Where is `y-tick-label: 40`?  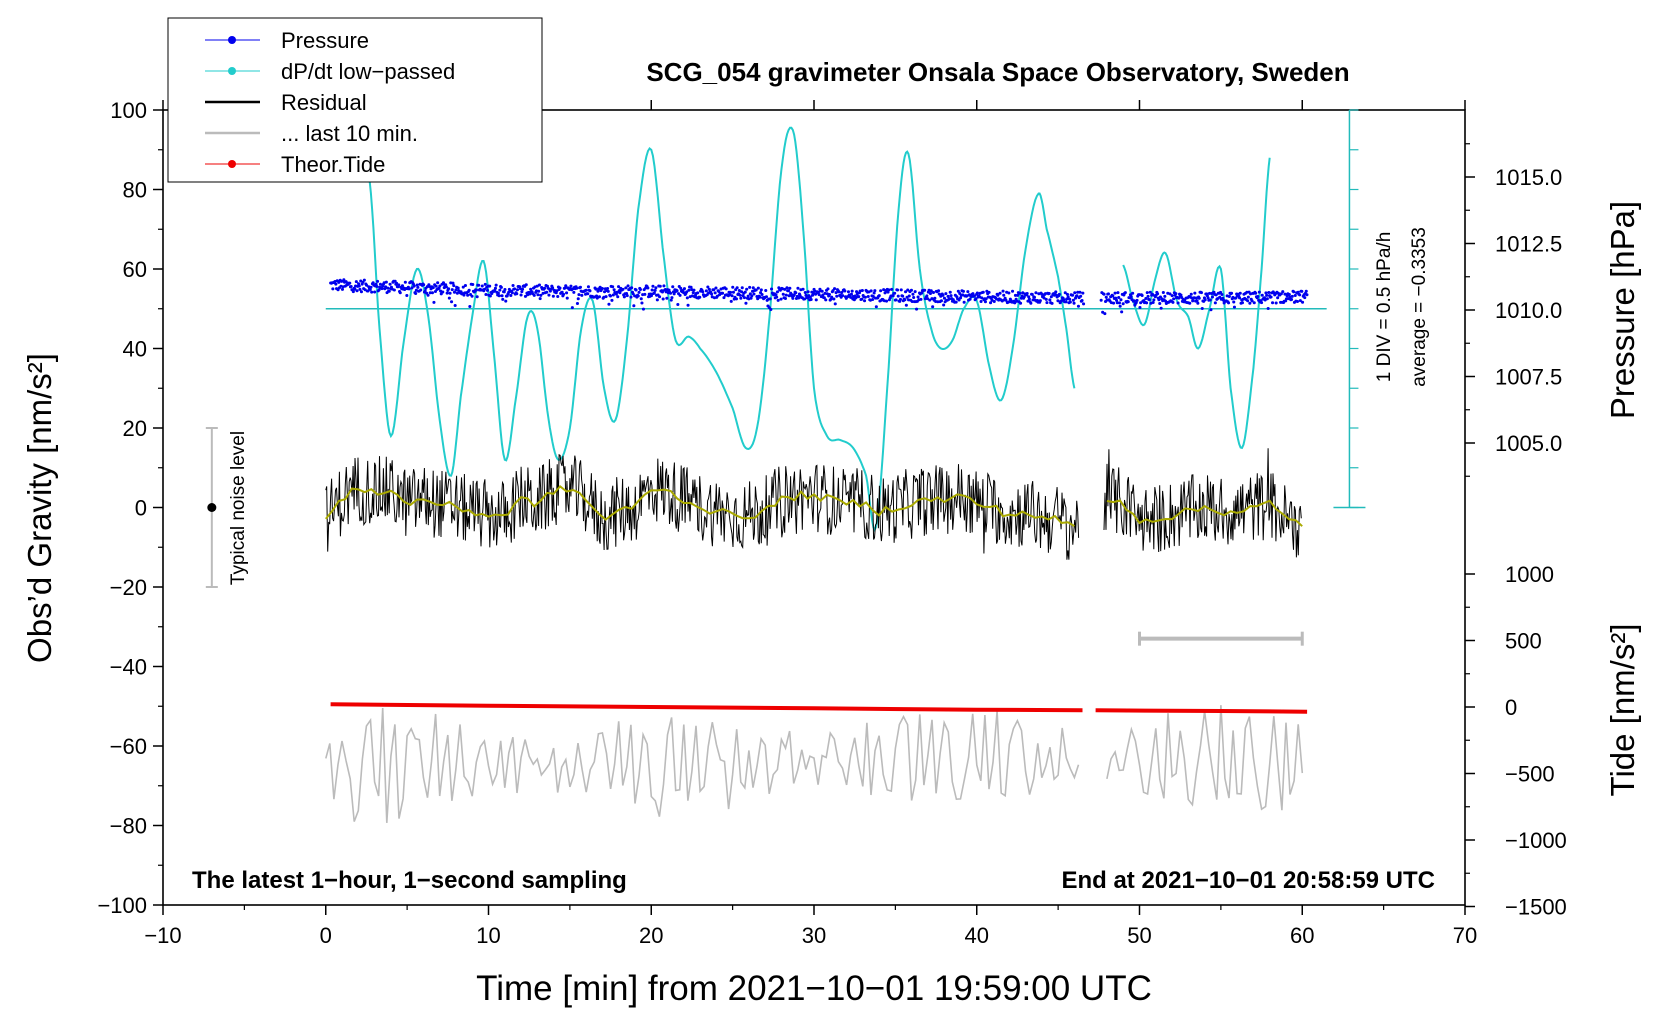 y-tick-label: 40 is located at coordinates (135, 349).